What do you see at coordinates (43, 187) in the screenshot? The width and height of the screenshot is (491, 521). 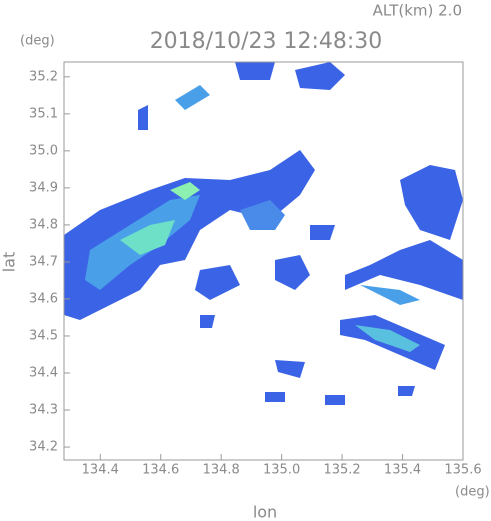 I see `y-tick-label: 34.9` at bounding box center [43, 187].